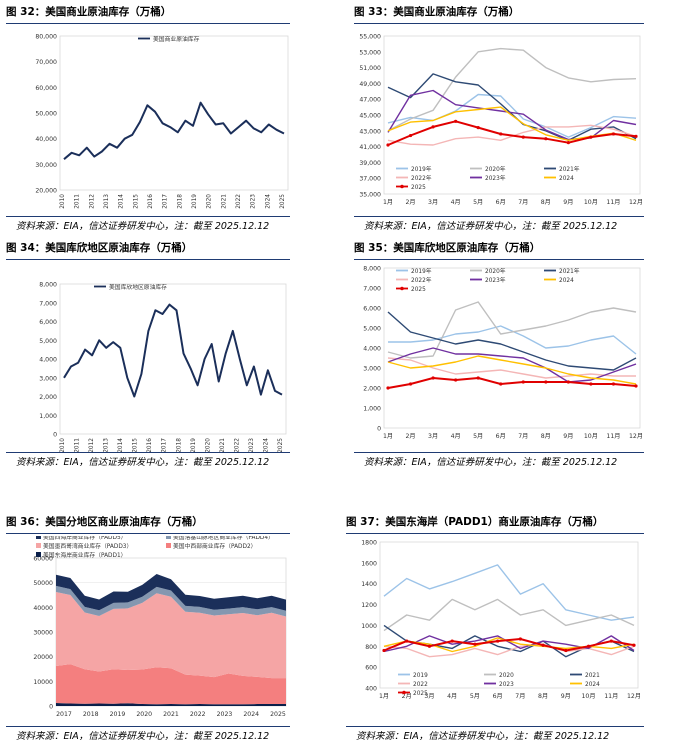 The image size is (675, 747). I want to click on x-tick-label: 2021, so click(224, 201).